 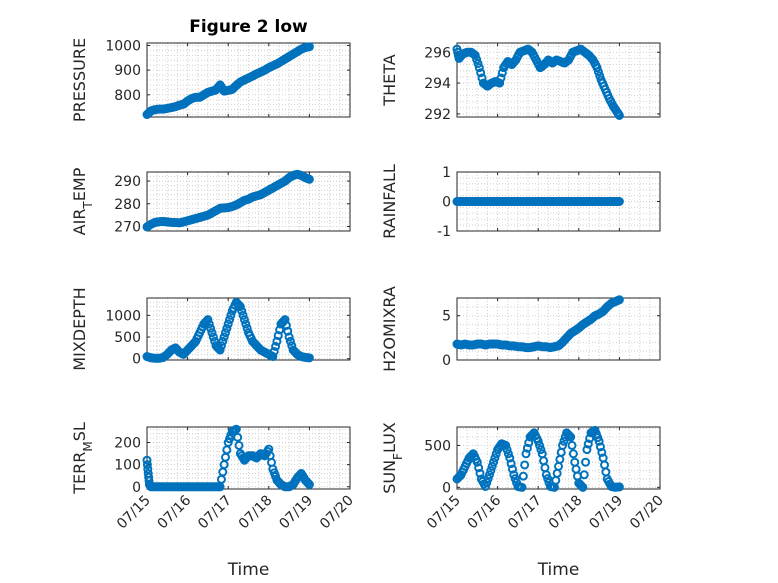 I want to click on y-tick-label: 800, so click(x=127, y=96).